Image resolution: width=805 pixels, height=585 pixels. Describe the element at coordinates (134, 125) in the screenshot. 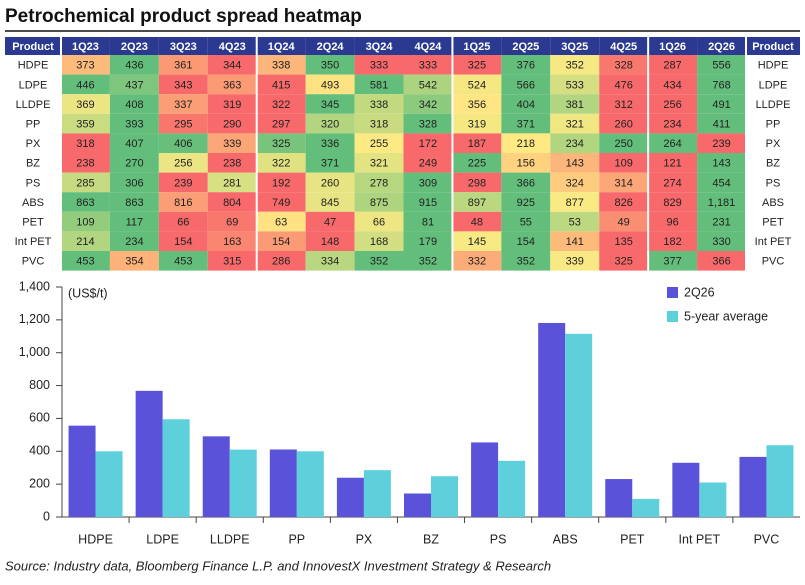

I see `cell-value: 393` at that location.